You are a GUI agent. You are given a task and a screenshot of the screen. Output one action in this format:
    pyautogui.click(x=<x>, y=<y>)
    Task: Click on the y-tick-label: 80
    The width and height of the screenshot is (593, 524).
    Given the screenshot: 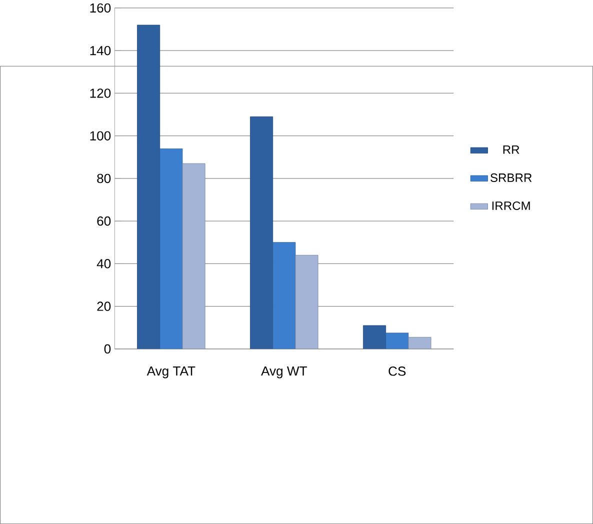 What is the action you would take?
    pyautogui.click(x=104, y=179)
    